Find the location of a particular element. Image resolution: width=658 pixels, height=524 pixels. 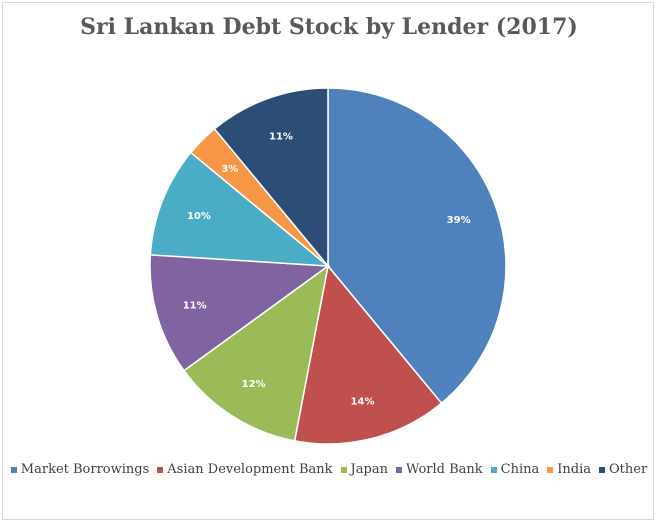

legend-label: Asian Development Bank is located at coordinates (250, 469).